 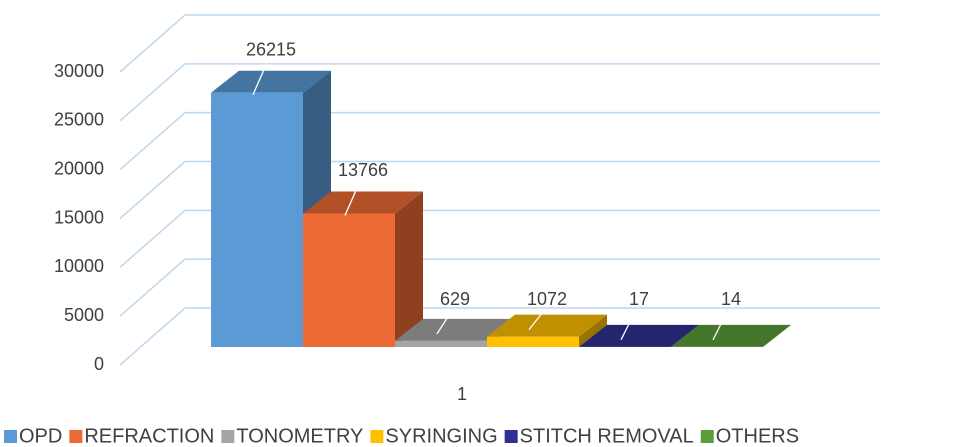 What do you see at coordinates (363, 170) in the screenshot?
I see `data-label: 13766` at bounding box center [363, 170].